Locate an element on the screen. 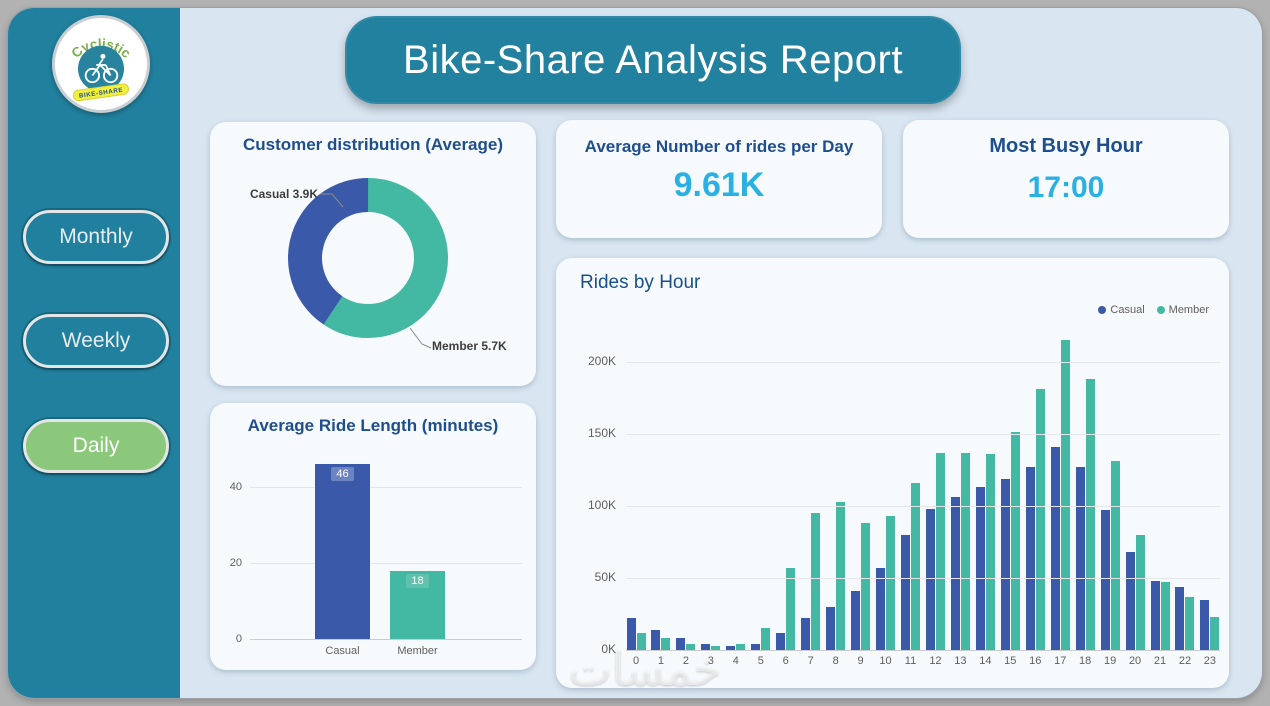 The height and width of the screenshot is (706, 1270). bar-casual: 46 is located at coordinates (342, 551).